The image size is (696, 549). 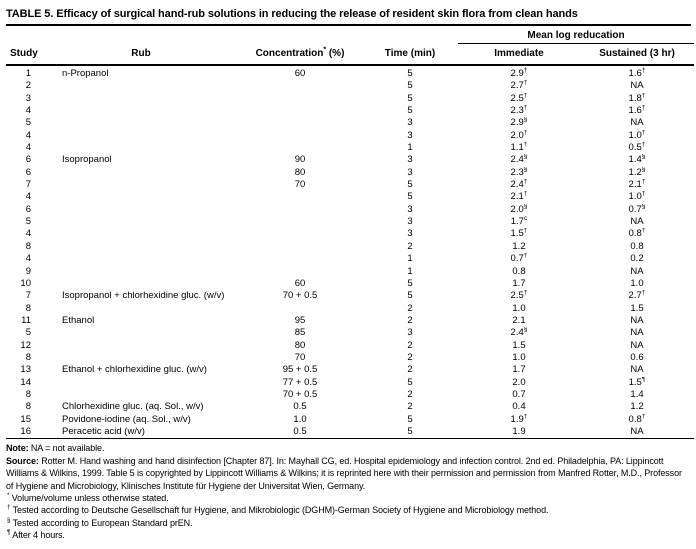 What do you see at coordinates (350, 123) in the screenshot?
I see `table-row: 5 3 2.9§ NA` at bounding box center [350, 123].